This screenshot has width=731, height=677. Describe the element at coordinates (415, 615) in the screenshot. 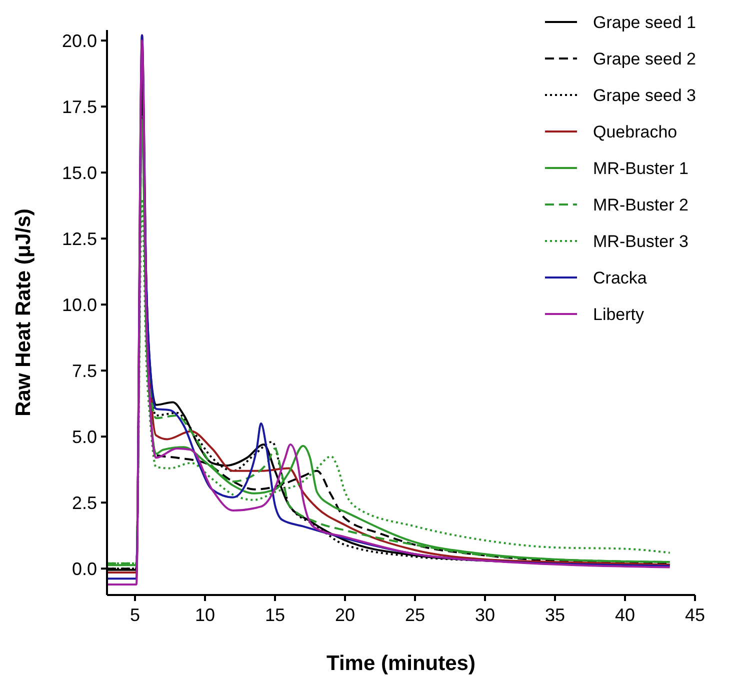

I see `x-tick-label: 25` at that location.